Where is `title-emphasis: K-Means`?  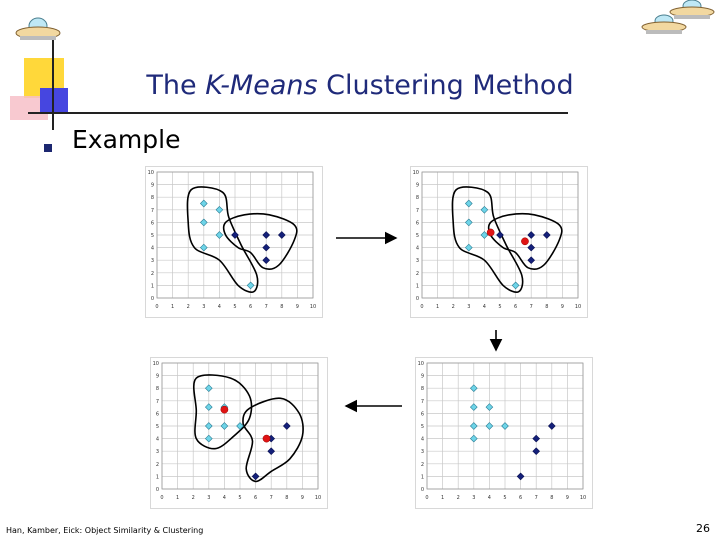 title-emphasis: K-Means is located at coordinates (261, 85).